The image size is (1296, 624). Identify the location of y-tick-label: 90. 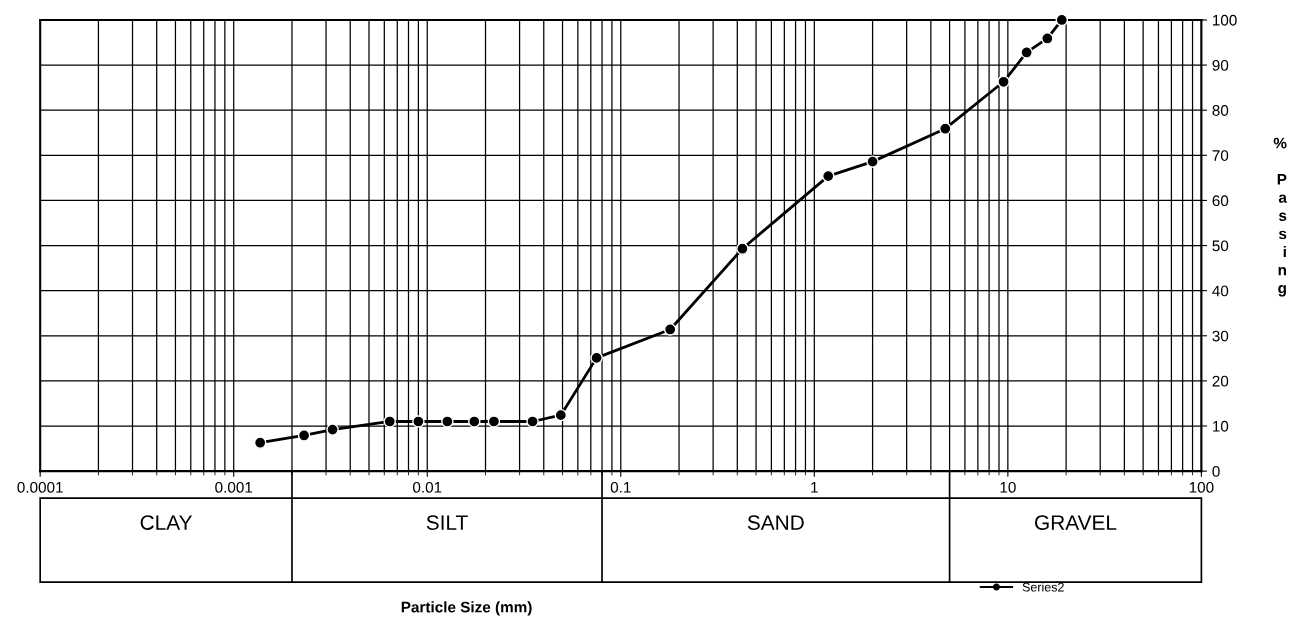
(1220, 65).